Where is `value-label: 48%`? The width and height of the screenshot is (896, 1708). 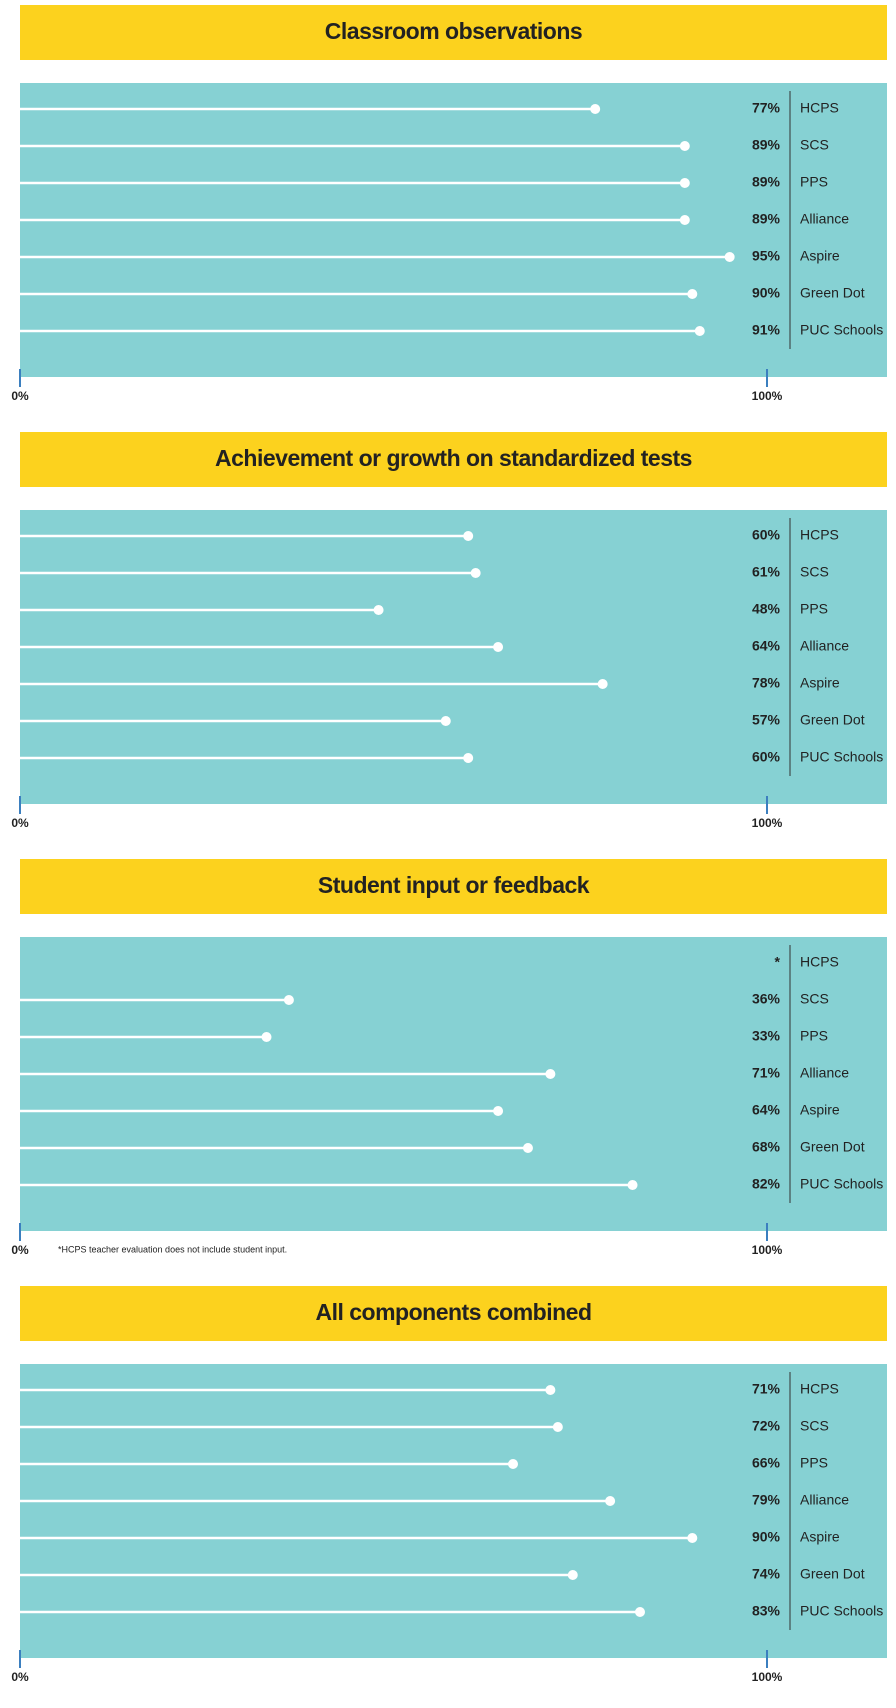 value-label: 48% is located at coordinates (766, 609).